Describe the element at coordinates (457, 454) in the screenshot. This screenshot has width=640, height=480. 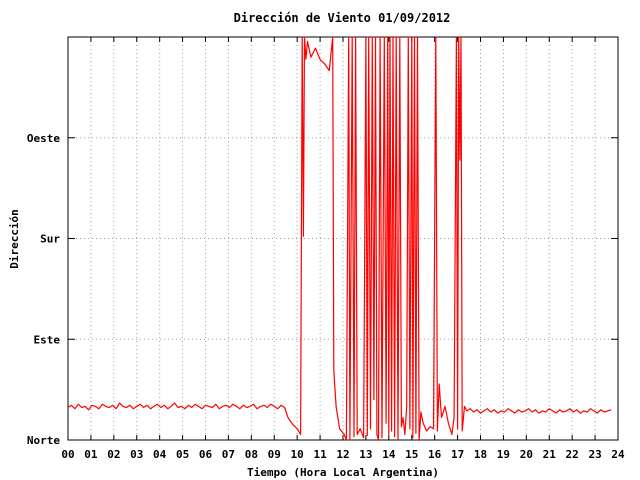
I see `x-tick-label: 17` at that location.